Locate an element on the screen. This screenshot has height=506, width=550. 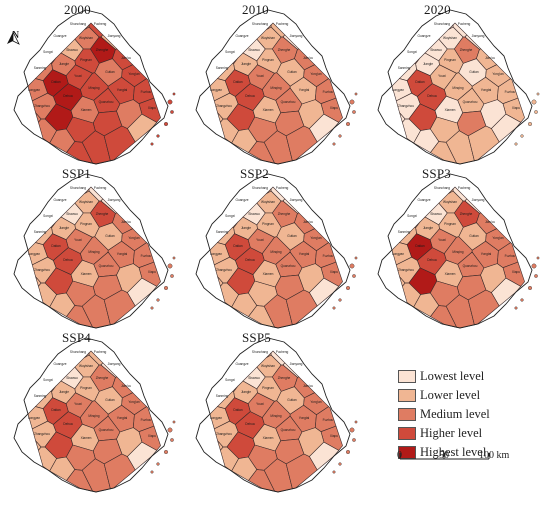
panel-title-4: SSP2 is located at coordinates (254, 173).